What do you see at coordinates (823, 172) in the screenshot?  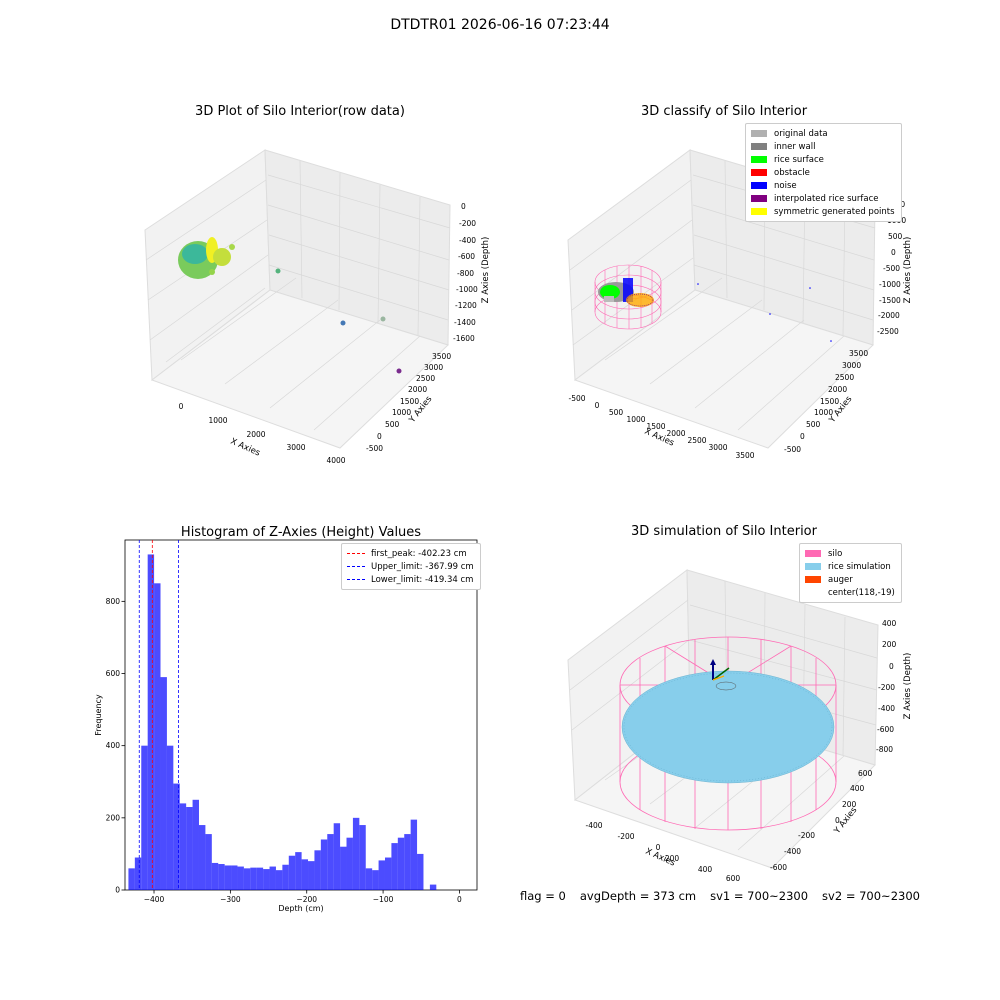 I see `classify-legend-item: obstacle` at bounding box center [823, 172].